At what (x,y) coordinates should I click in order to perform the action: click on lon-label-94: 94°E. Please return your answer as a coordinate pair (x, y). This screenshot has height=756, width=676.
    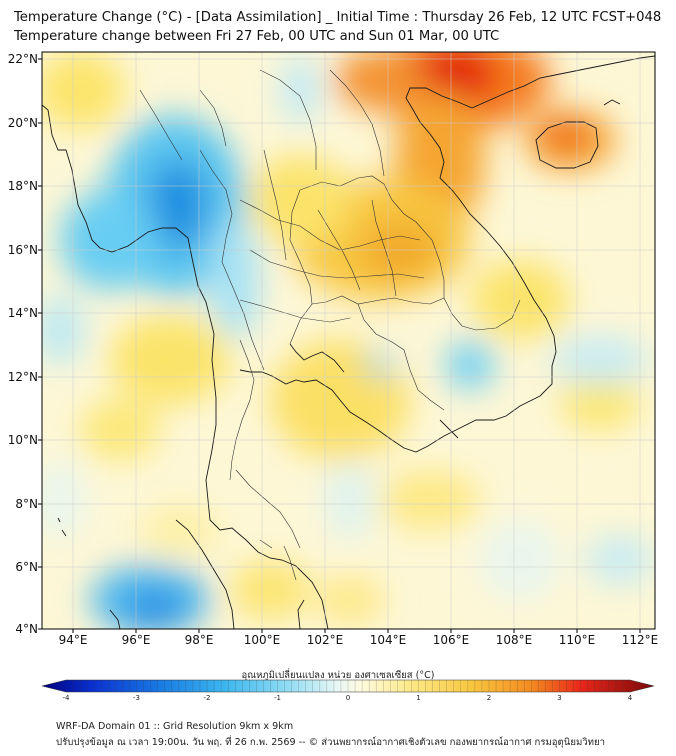
    Looking at the image, I should click on (73, 640).